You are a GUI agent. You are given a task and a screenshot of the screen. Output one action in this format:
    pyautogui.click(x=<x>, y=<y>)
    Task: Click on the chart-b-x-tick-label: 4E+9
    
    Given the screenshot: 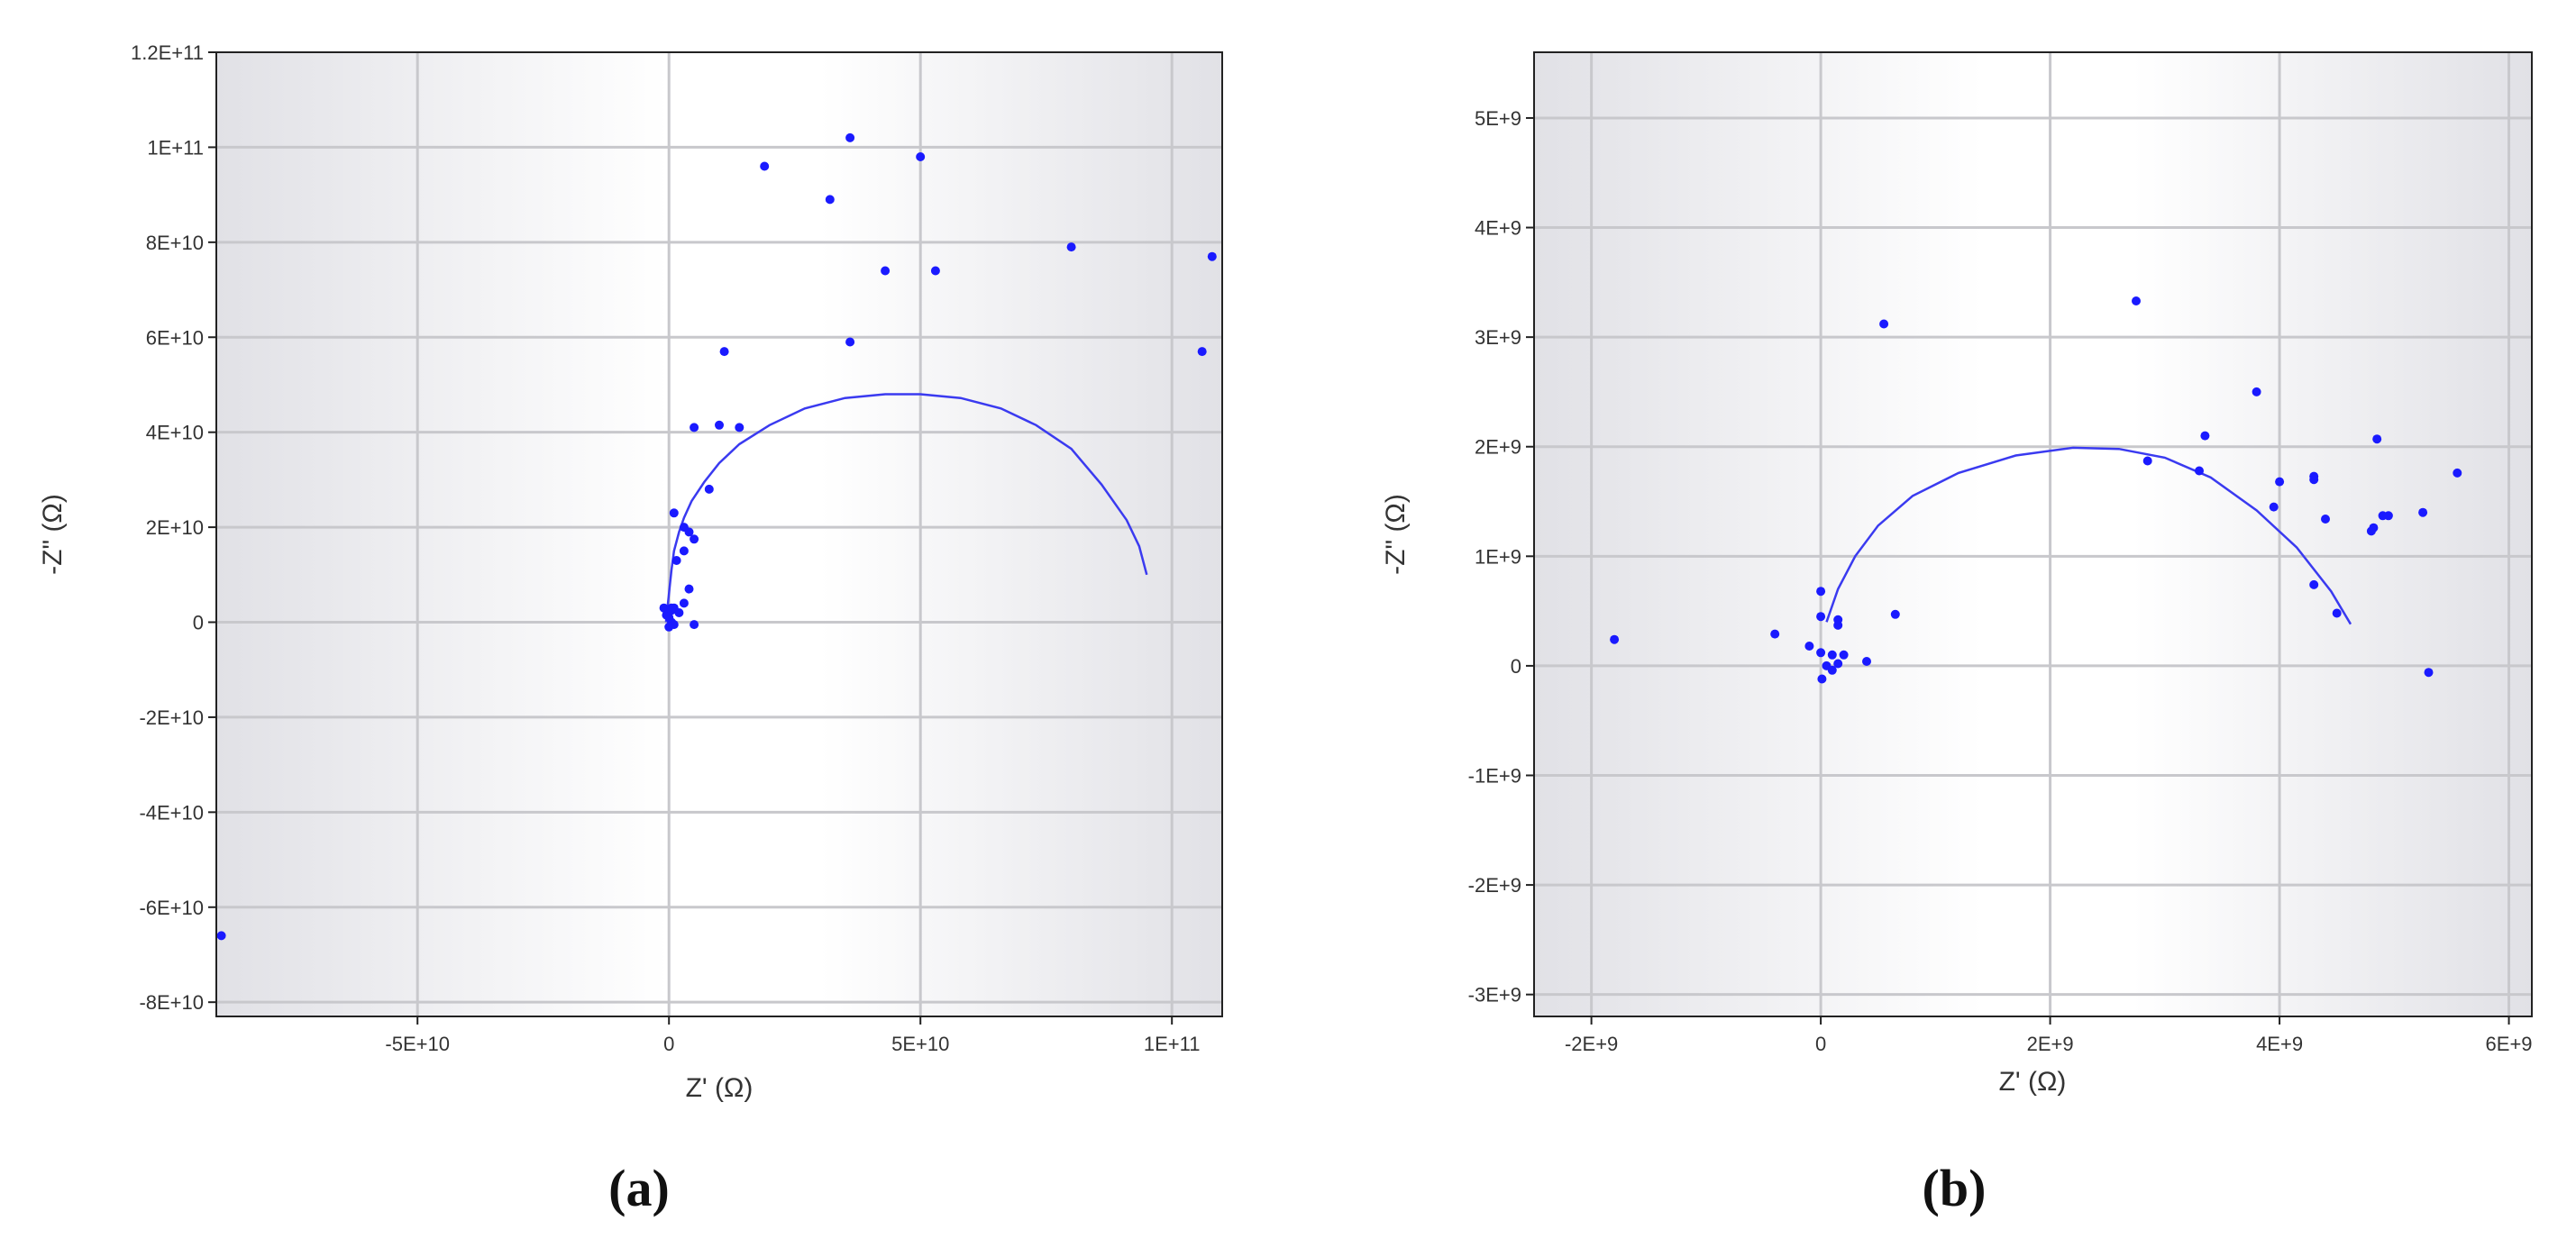 What is the action you would take?
    pyautogui.click(x=2279, y=1044)
    